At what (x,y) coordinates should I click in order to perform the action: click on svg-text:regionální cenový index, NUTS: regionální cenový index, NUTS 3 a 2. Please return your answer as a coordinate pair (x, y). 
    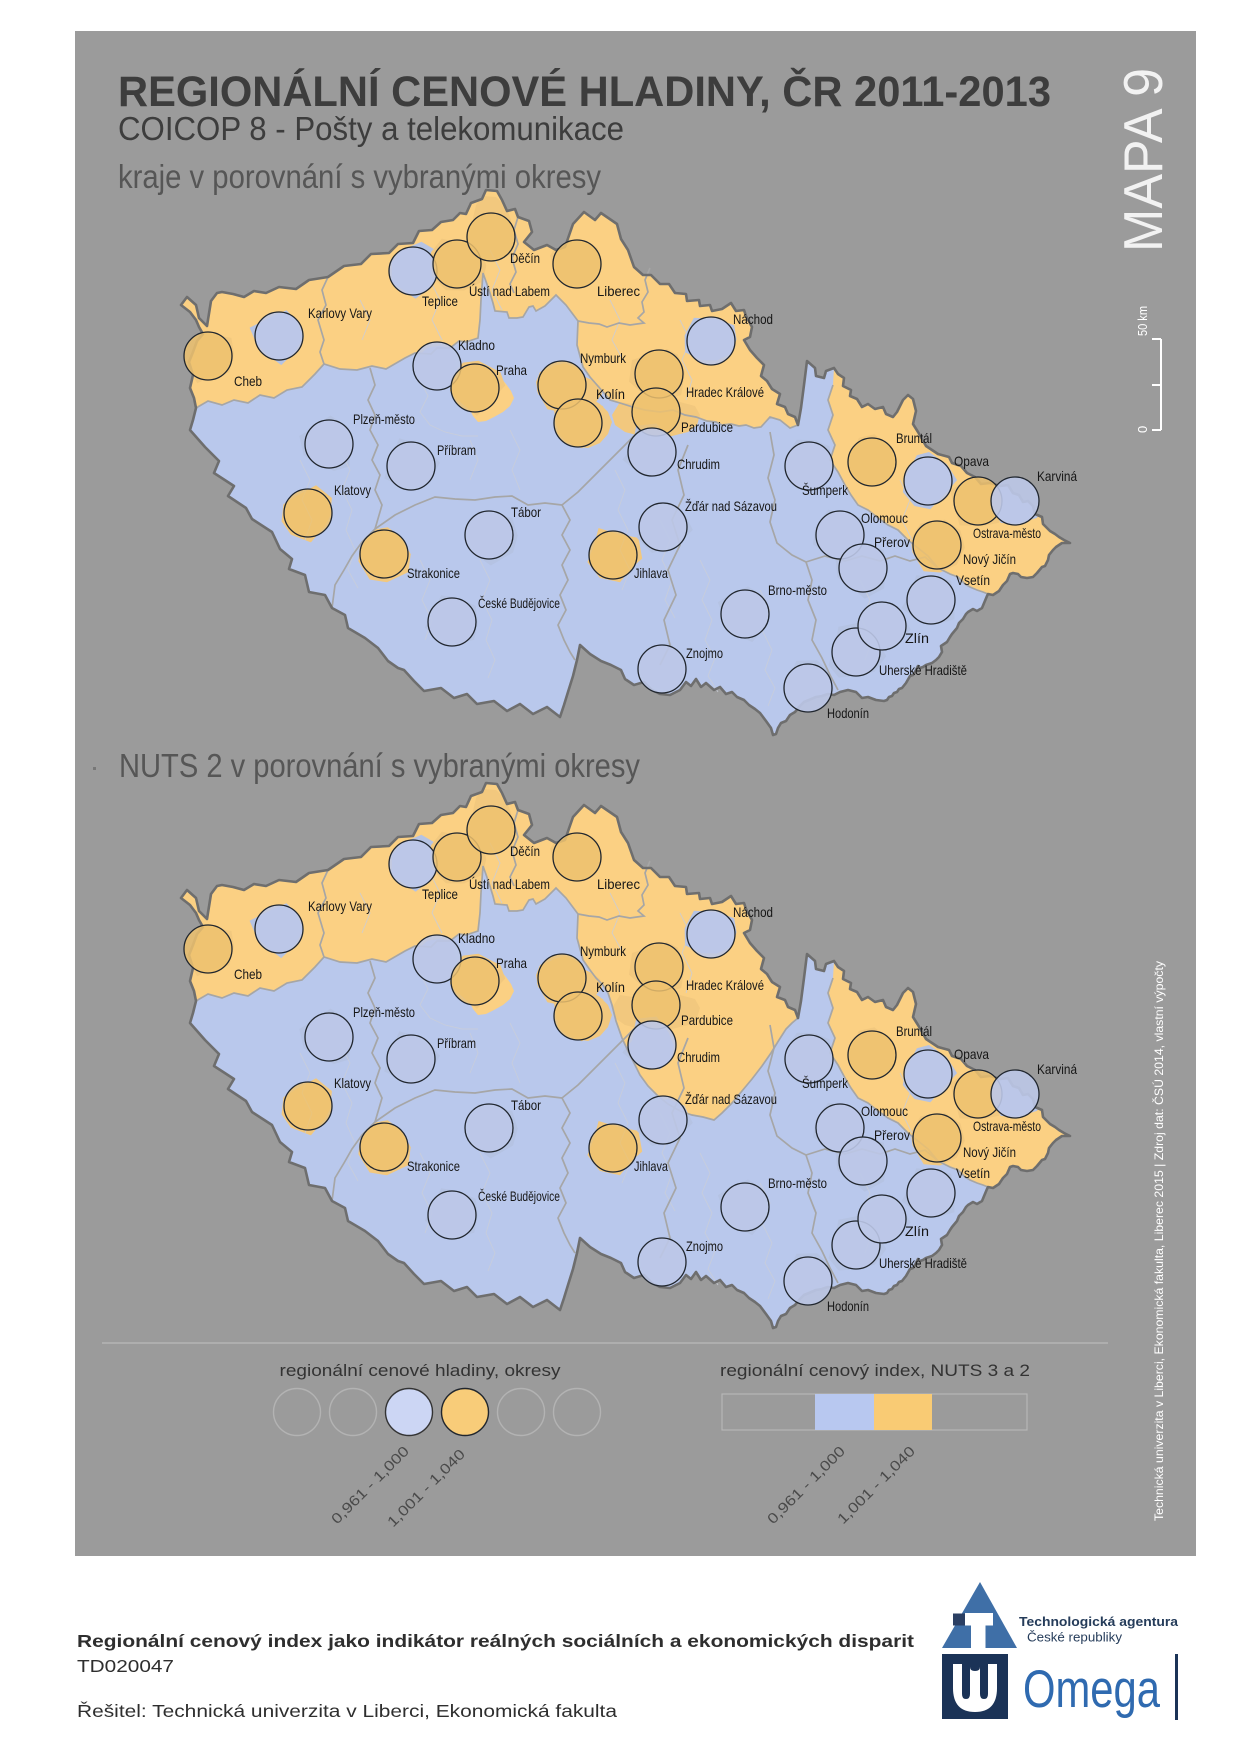
    Looking at the image, I should click on (875, 1370).